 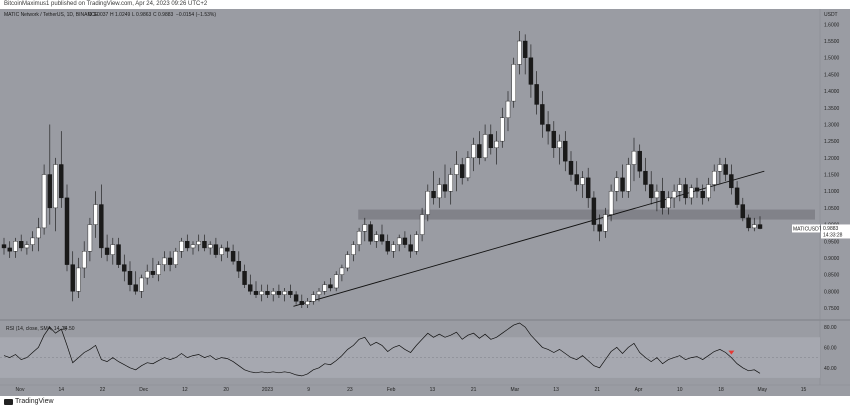 I want to click on time-tick-label: 12, so click(x=185, y=390).